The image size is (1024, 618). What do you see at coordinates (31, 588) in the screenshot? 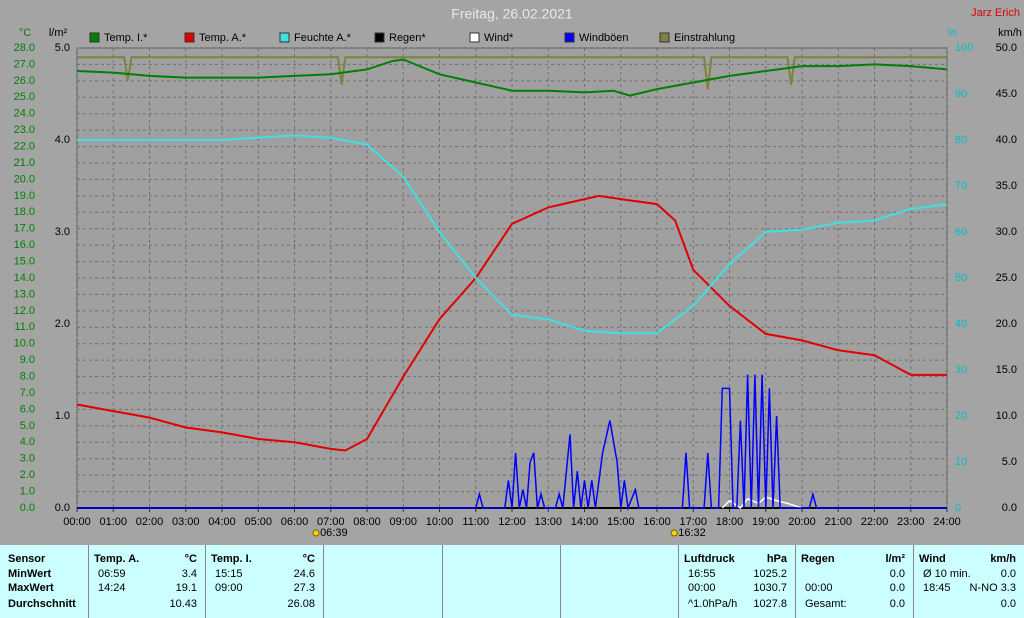
I see `row-label: MaxWert` at bounding box center [31, 588].